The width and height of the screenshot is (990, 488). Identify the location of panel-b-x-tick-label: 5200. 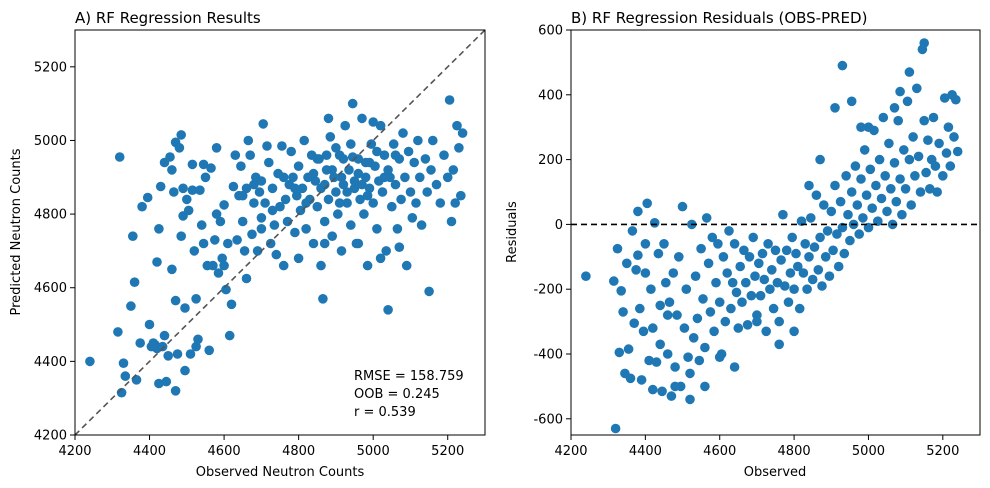
(942, 451).